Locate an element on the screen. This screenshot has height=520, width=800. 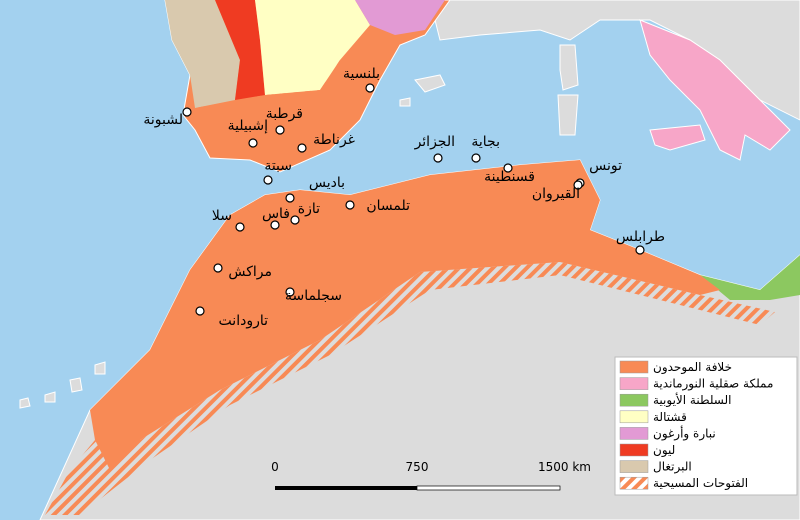
islands is located at coordinates (568, 90).